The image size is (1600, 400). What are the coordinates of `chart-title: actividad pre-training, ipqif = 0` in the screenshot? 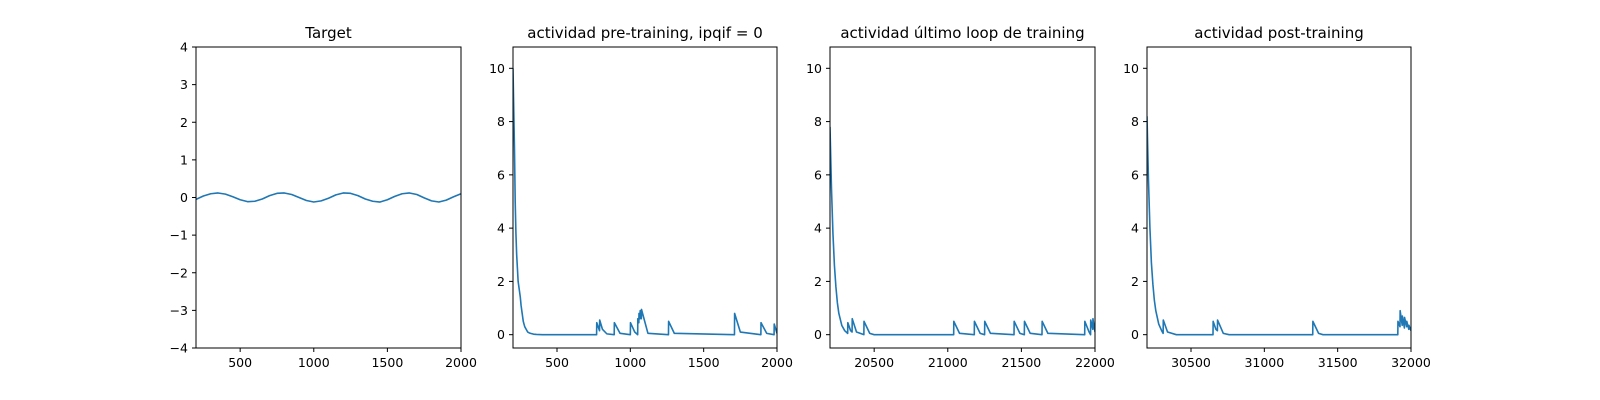 It's located at (645, 33).